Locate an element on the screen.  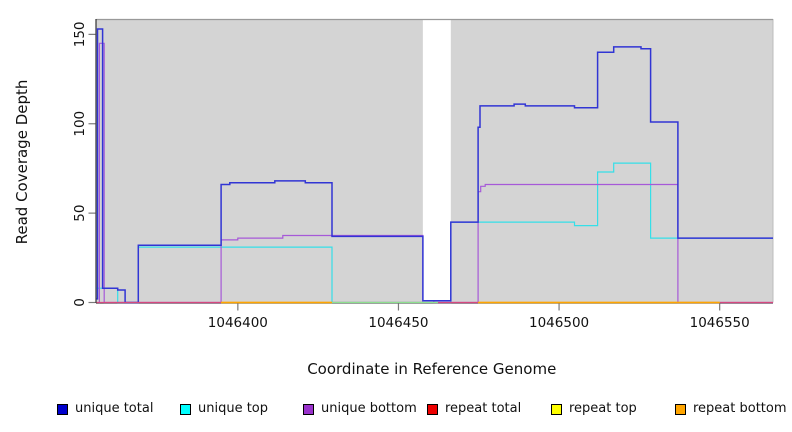
legend-item-unique-total: unique total is located at coordinates (105, 409).